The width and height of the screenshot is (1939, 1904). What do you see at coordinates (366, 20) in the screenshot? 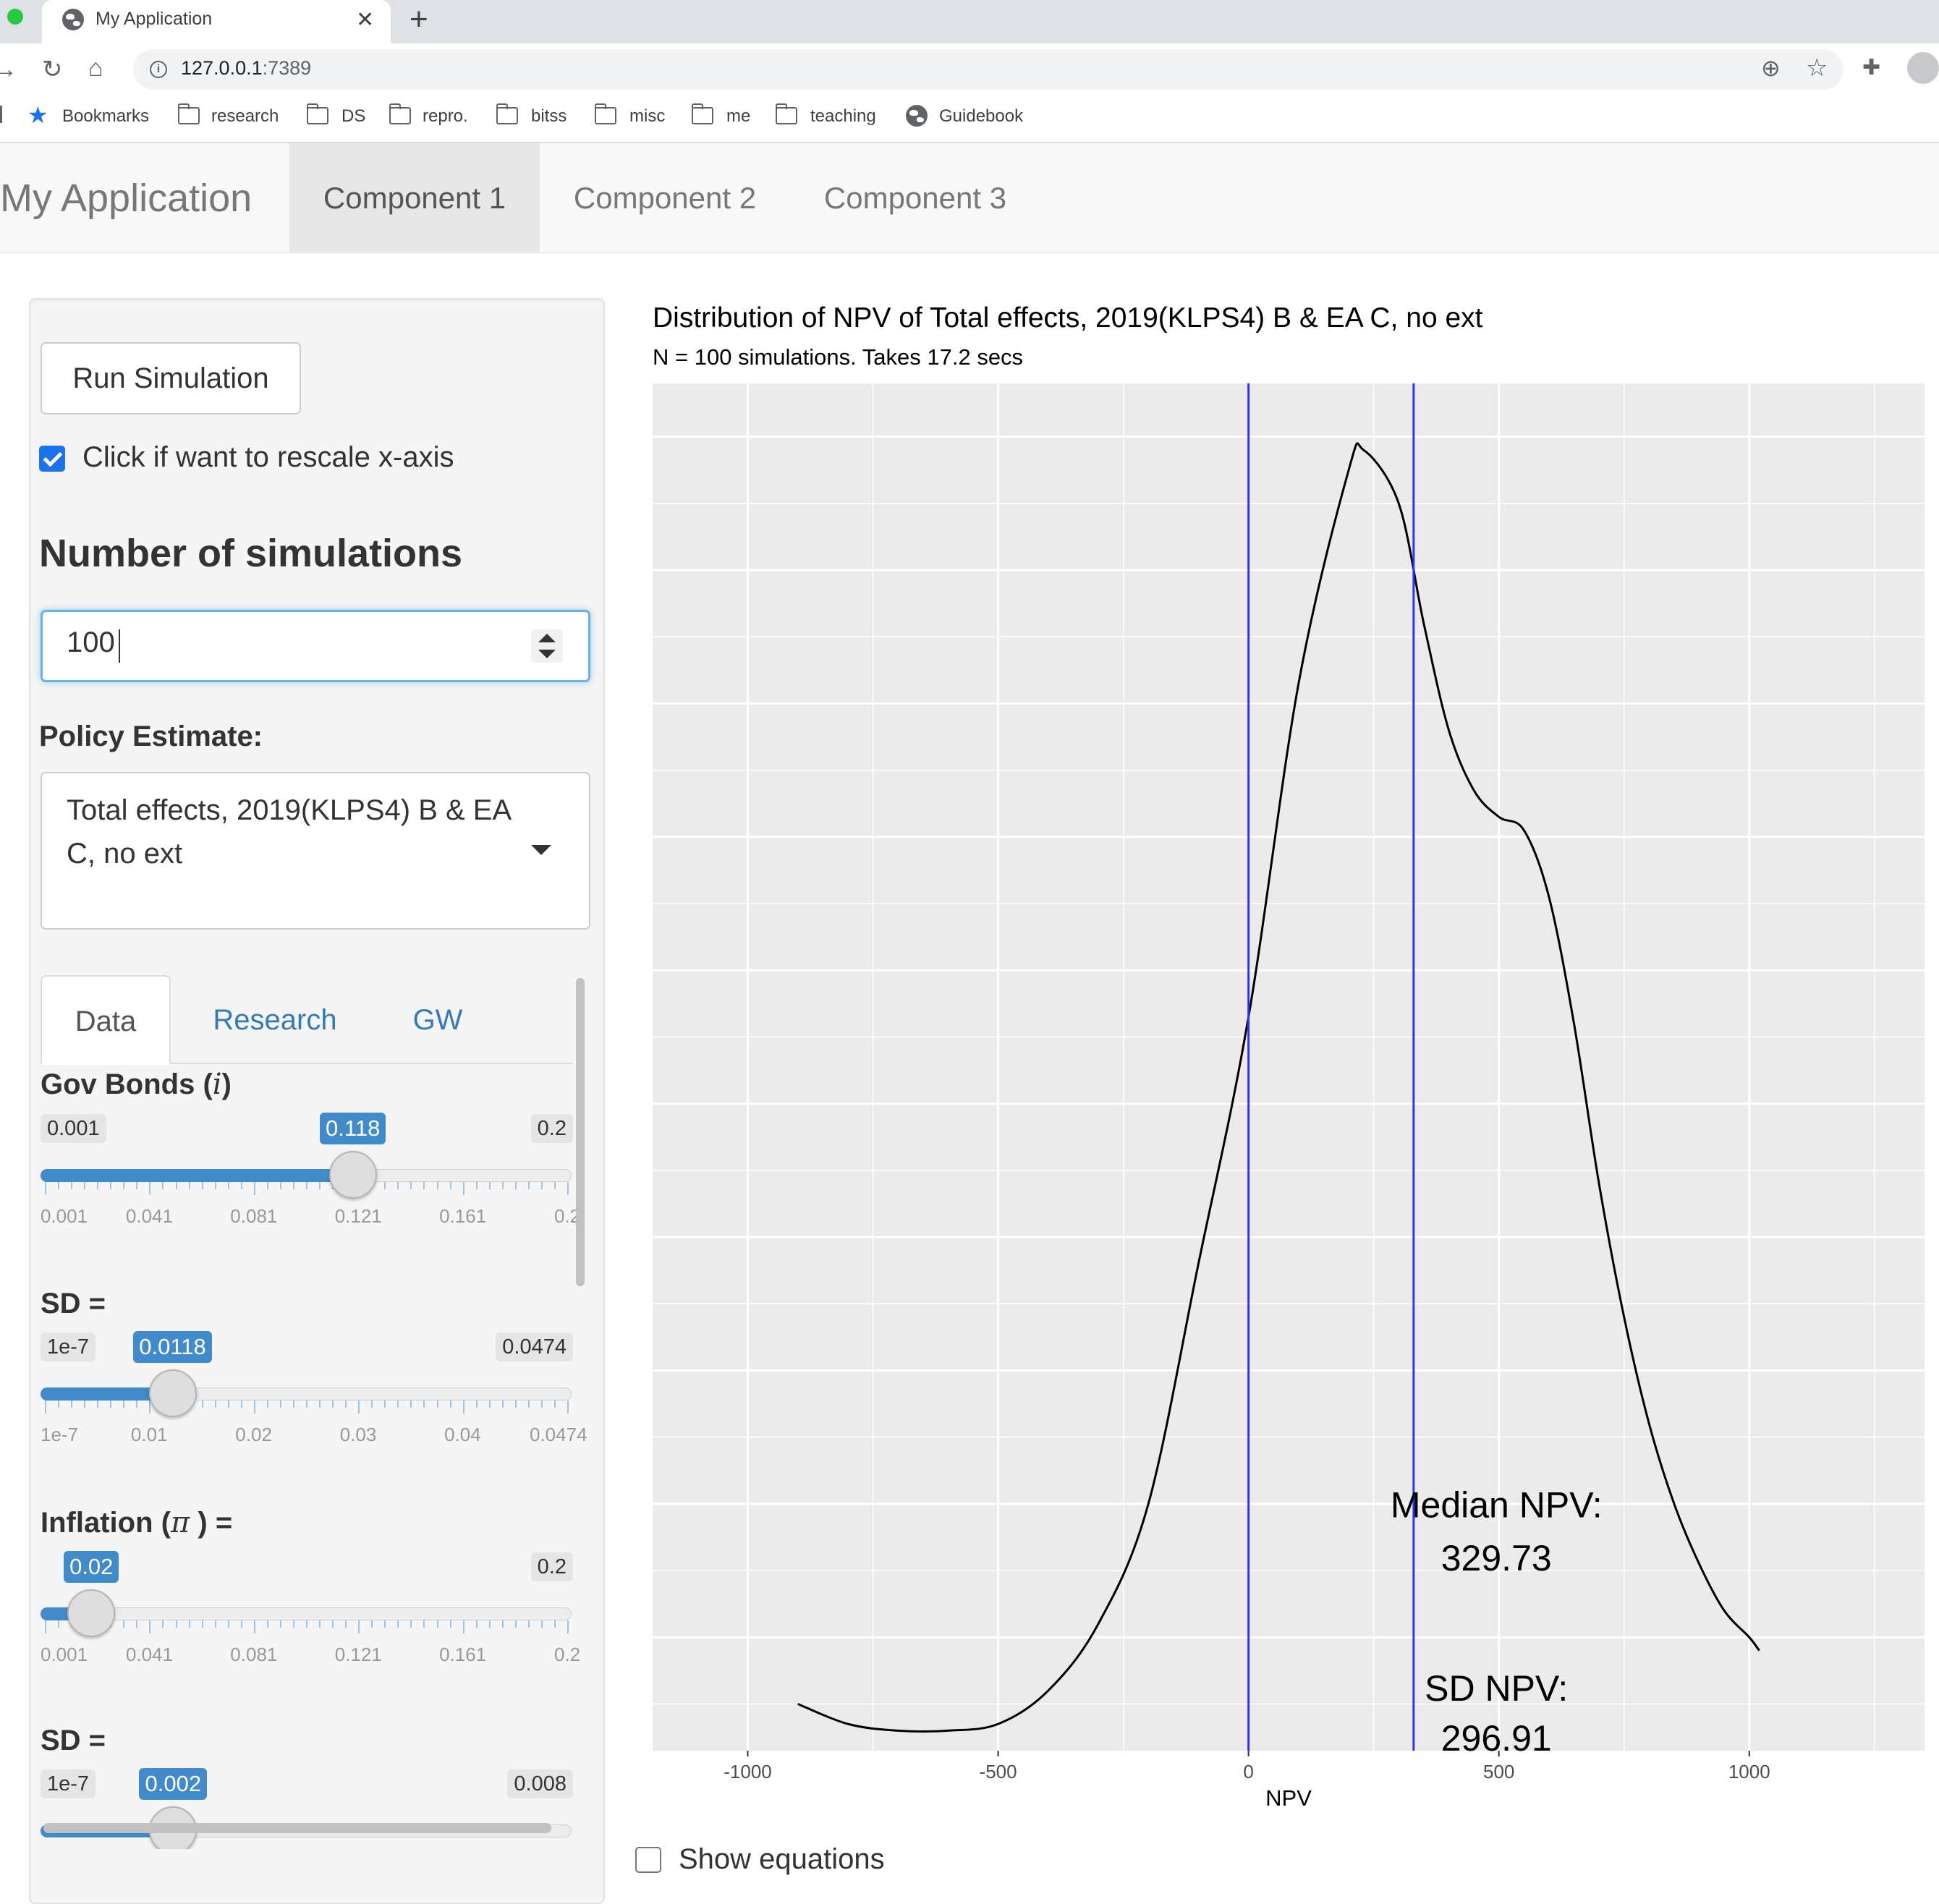
I see `close-icon: ✕` at bounding box center [366, 20].